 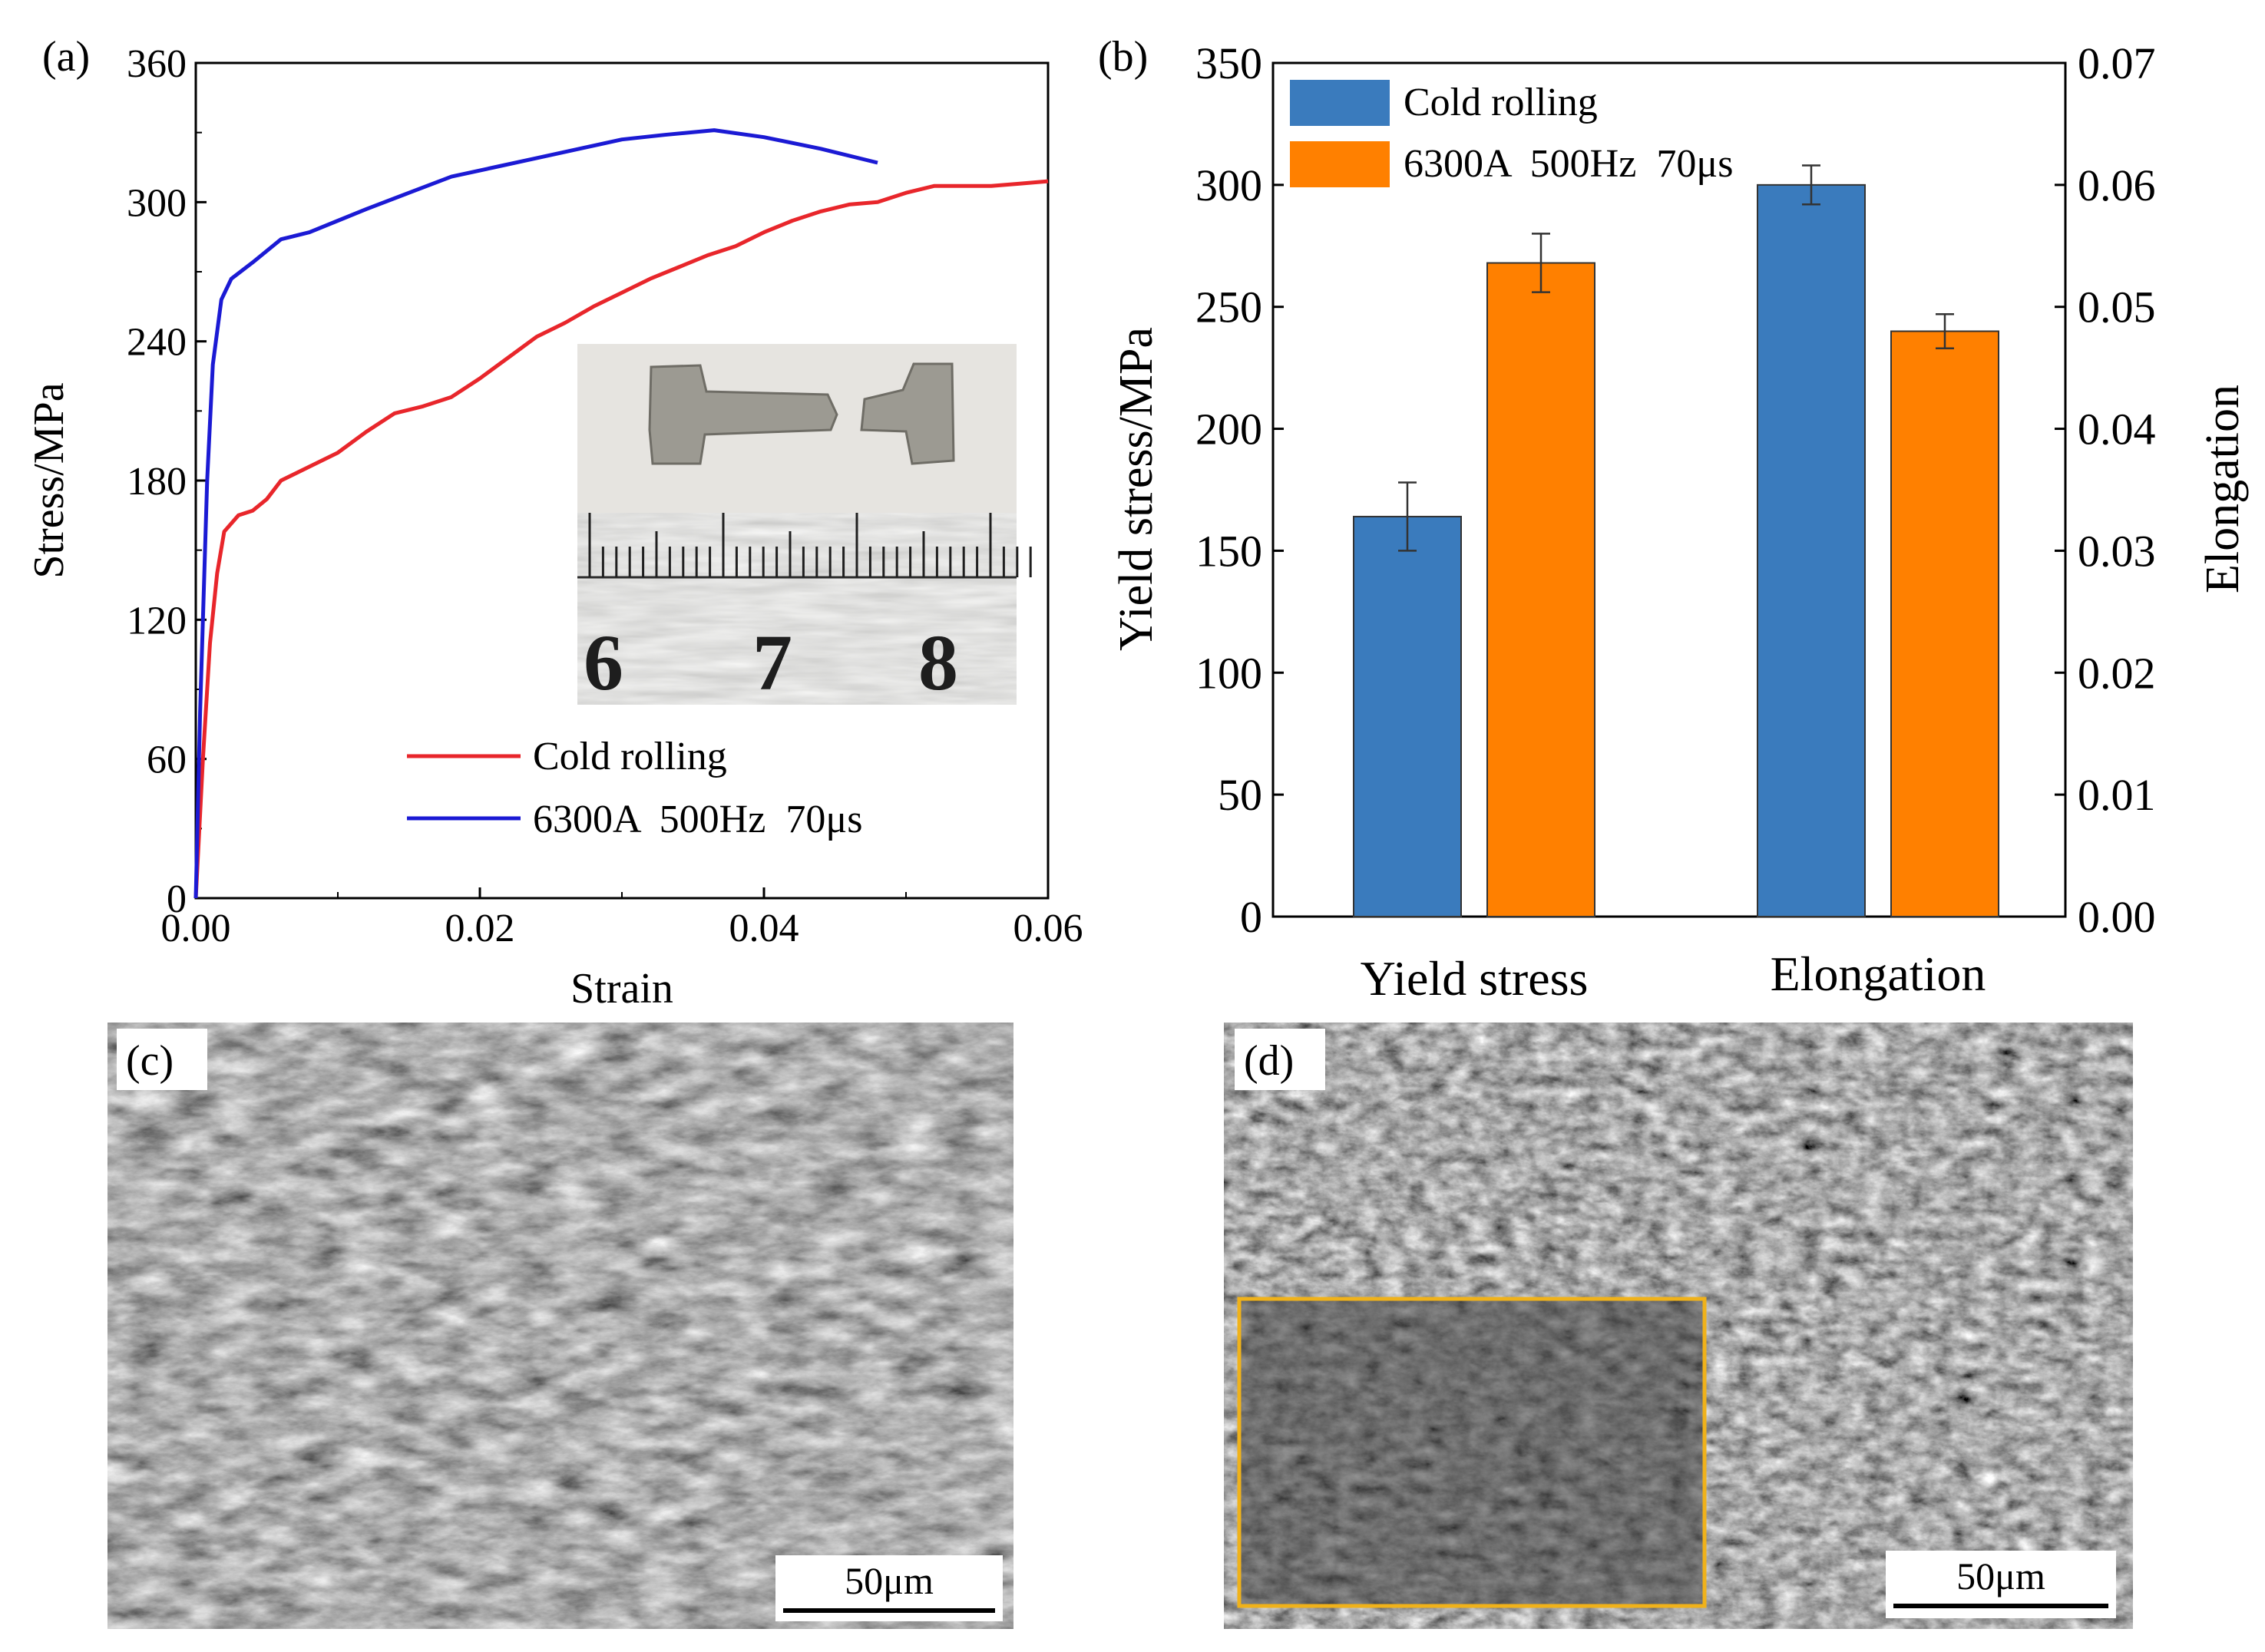 I want to click on panel-d-label-box, so click(x=1280, y=1059).